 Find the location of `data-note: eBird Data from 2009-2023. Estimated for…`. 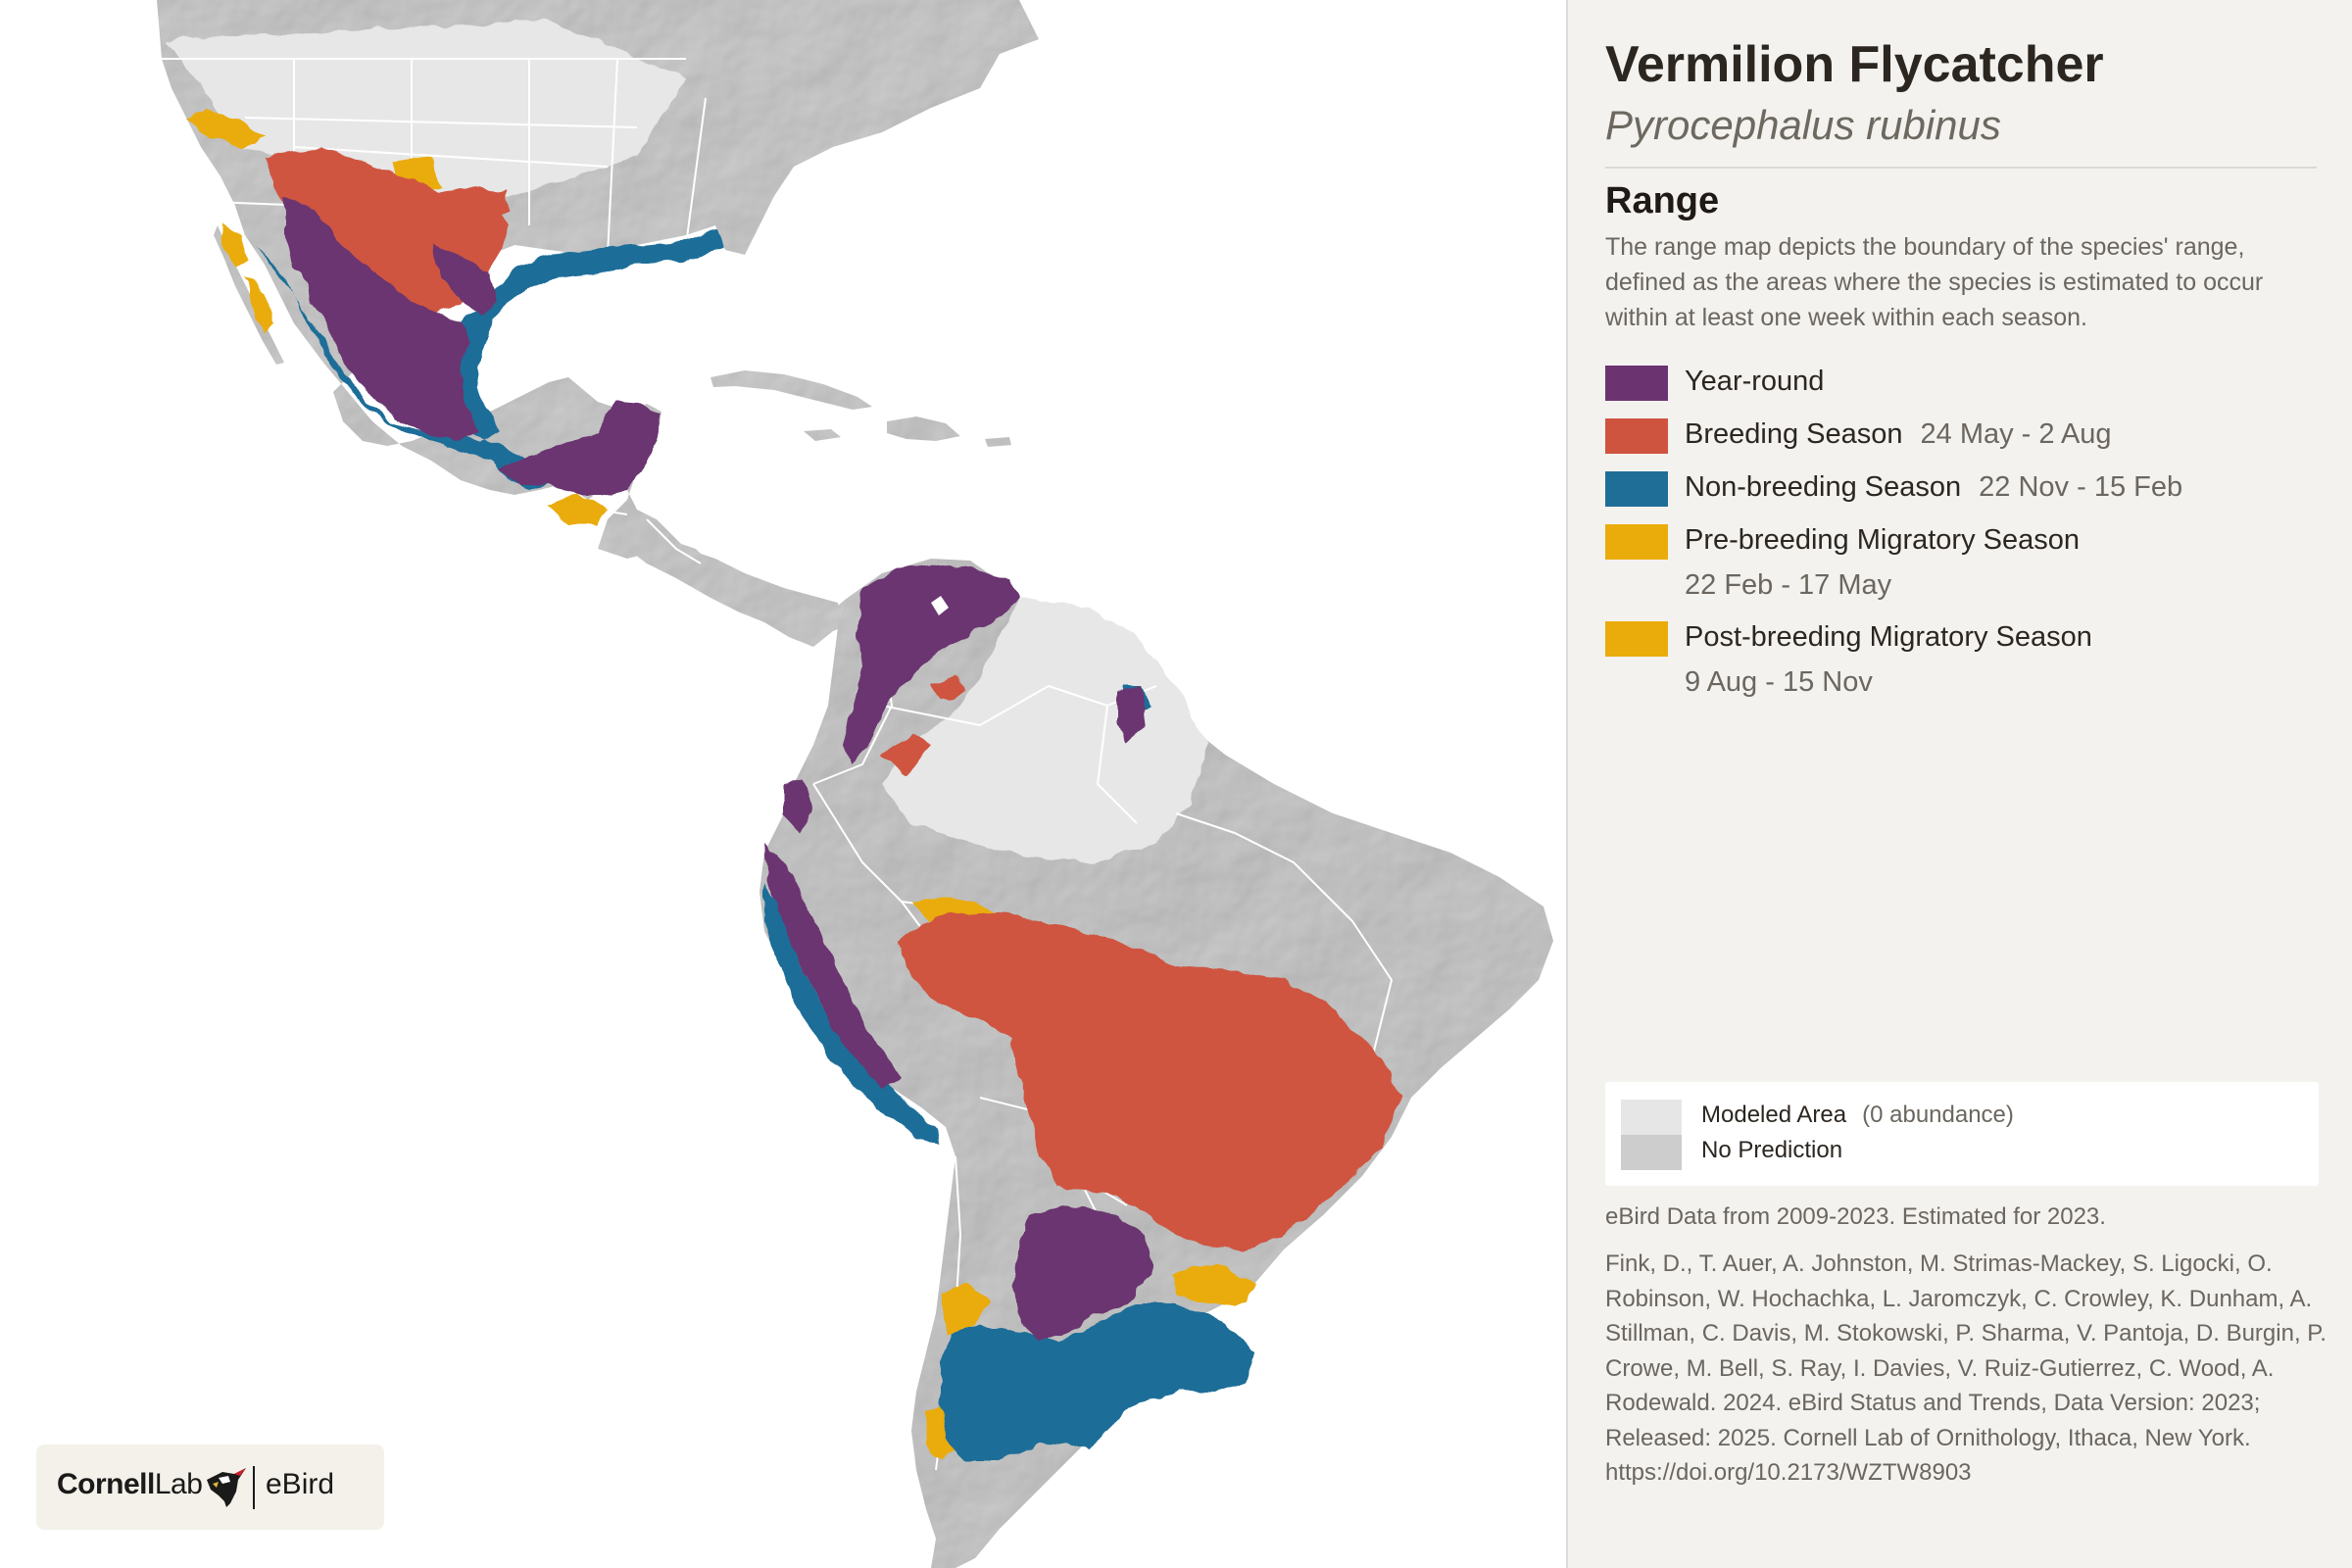

data-note: eBird Data from 2009-2023. Estimated for… is located at coordinates (1855, 1216).